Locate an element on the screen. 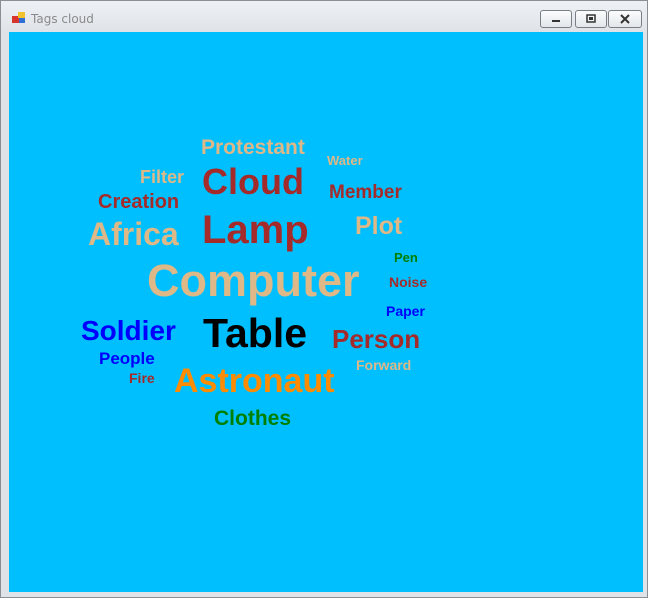  tag-people: People is located at coordinates (127, 358).